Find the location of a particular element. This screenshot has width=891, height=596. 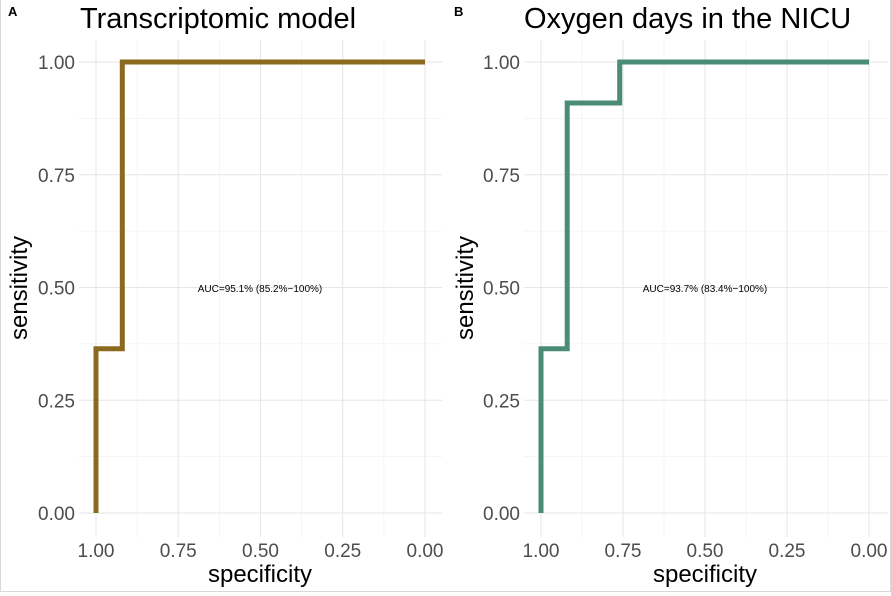

panel-b-y-tick-label: 0.75 is located at coordinates (501, 176).